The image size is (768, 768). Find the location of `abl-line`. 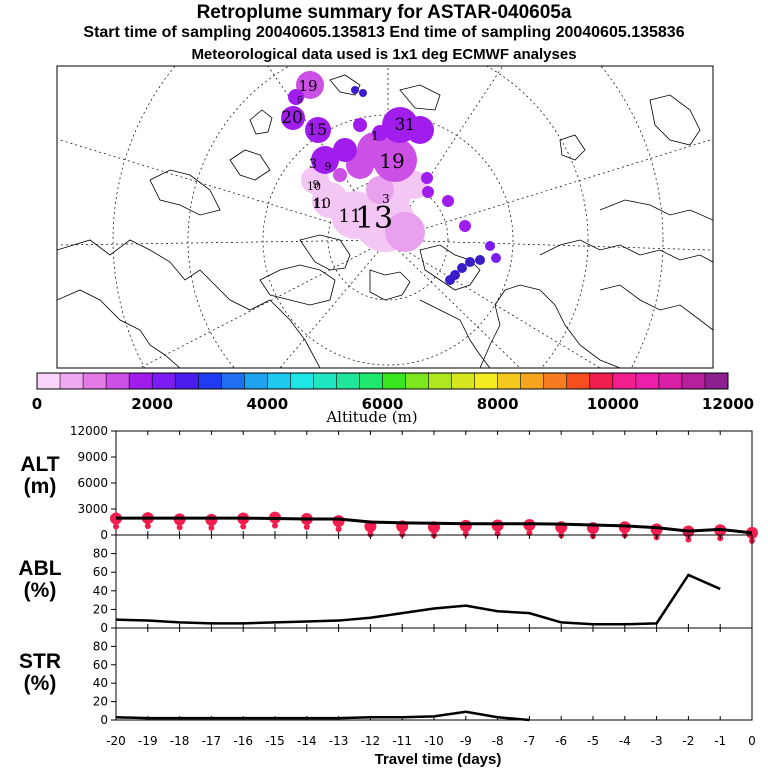

abl-line is located at coordinates (418, 599).